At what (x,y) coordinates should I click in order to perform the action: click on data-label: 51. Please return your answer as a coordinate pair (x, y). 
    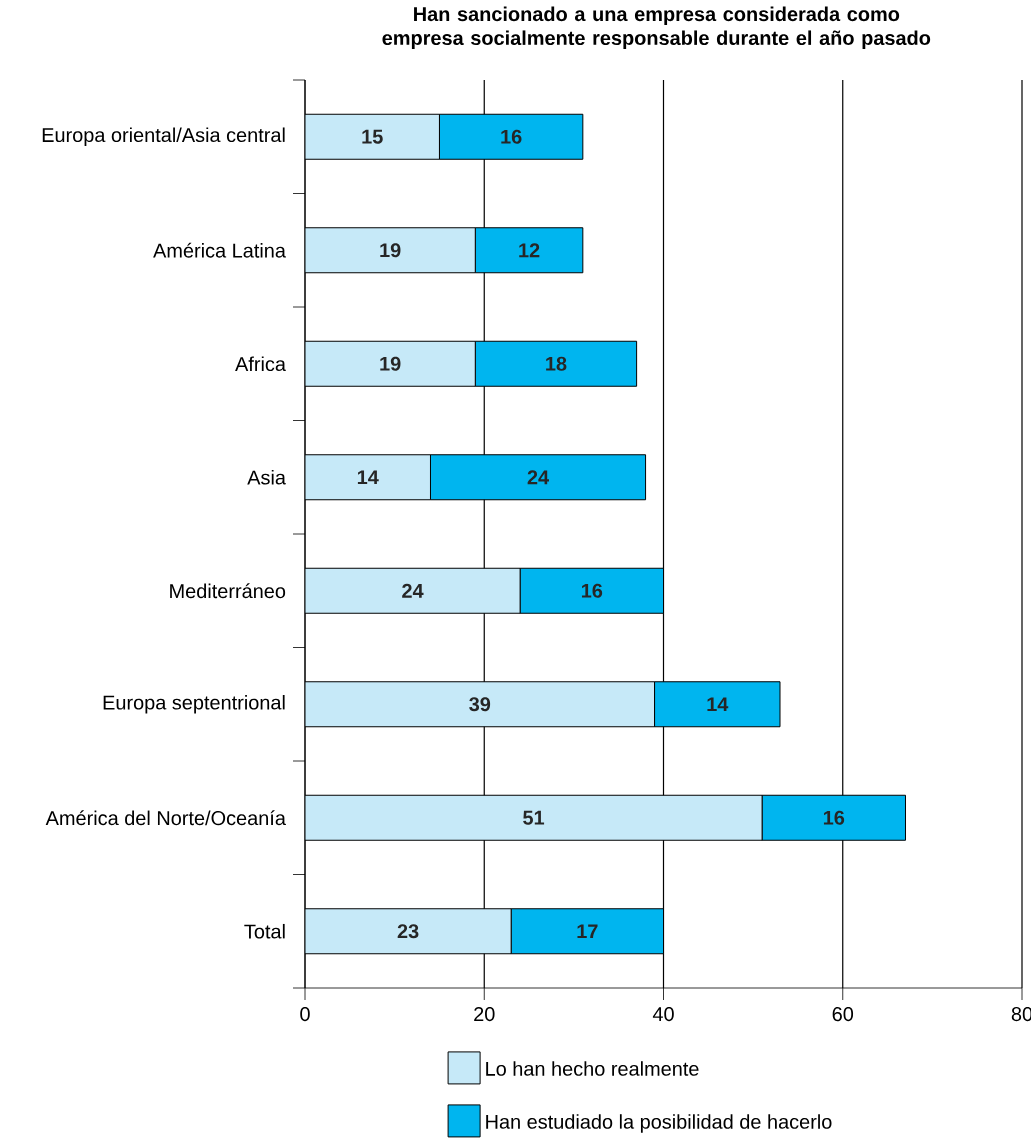
    Looking at the image, I should click on (534, 817).